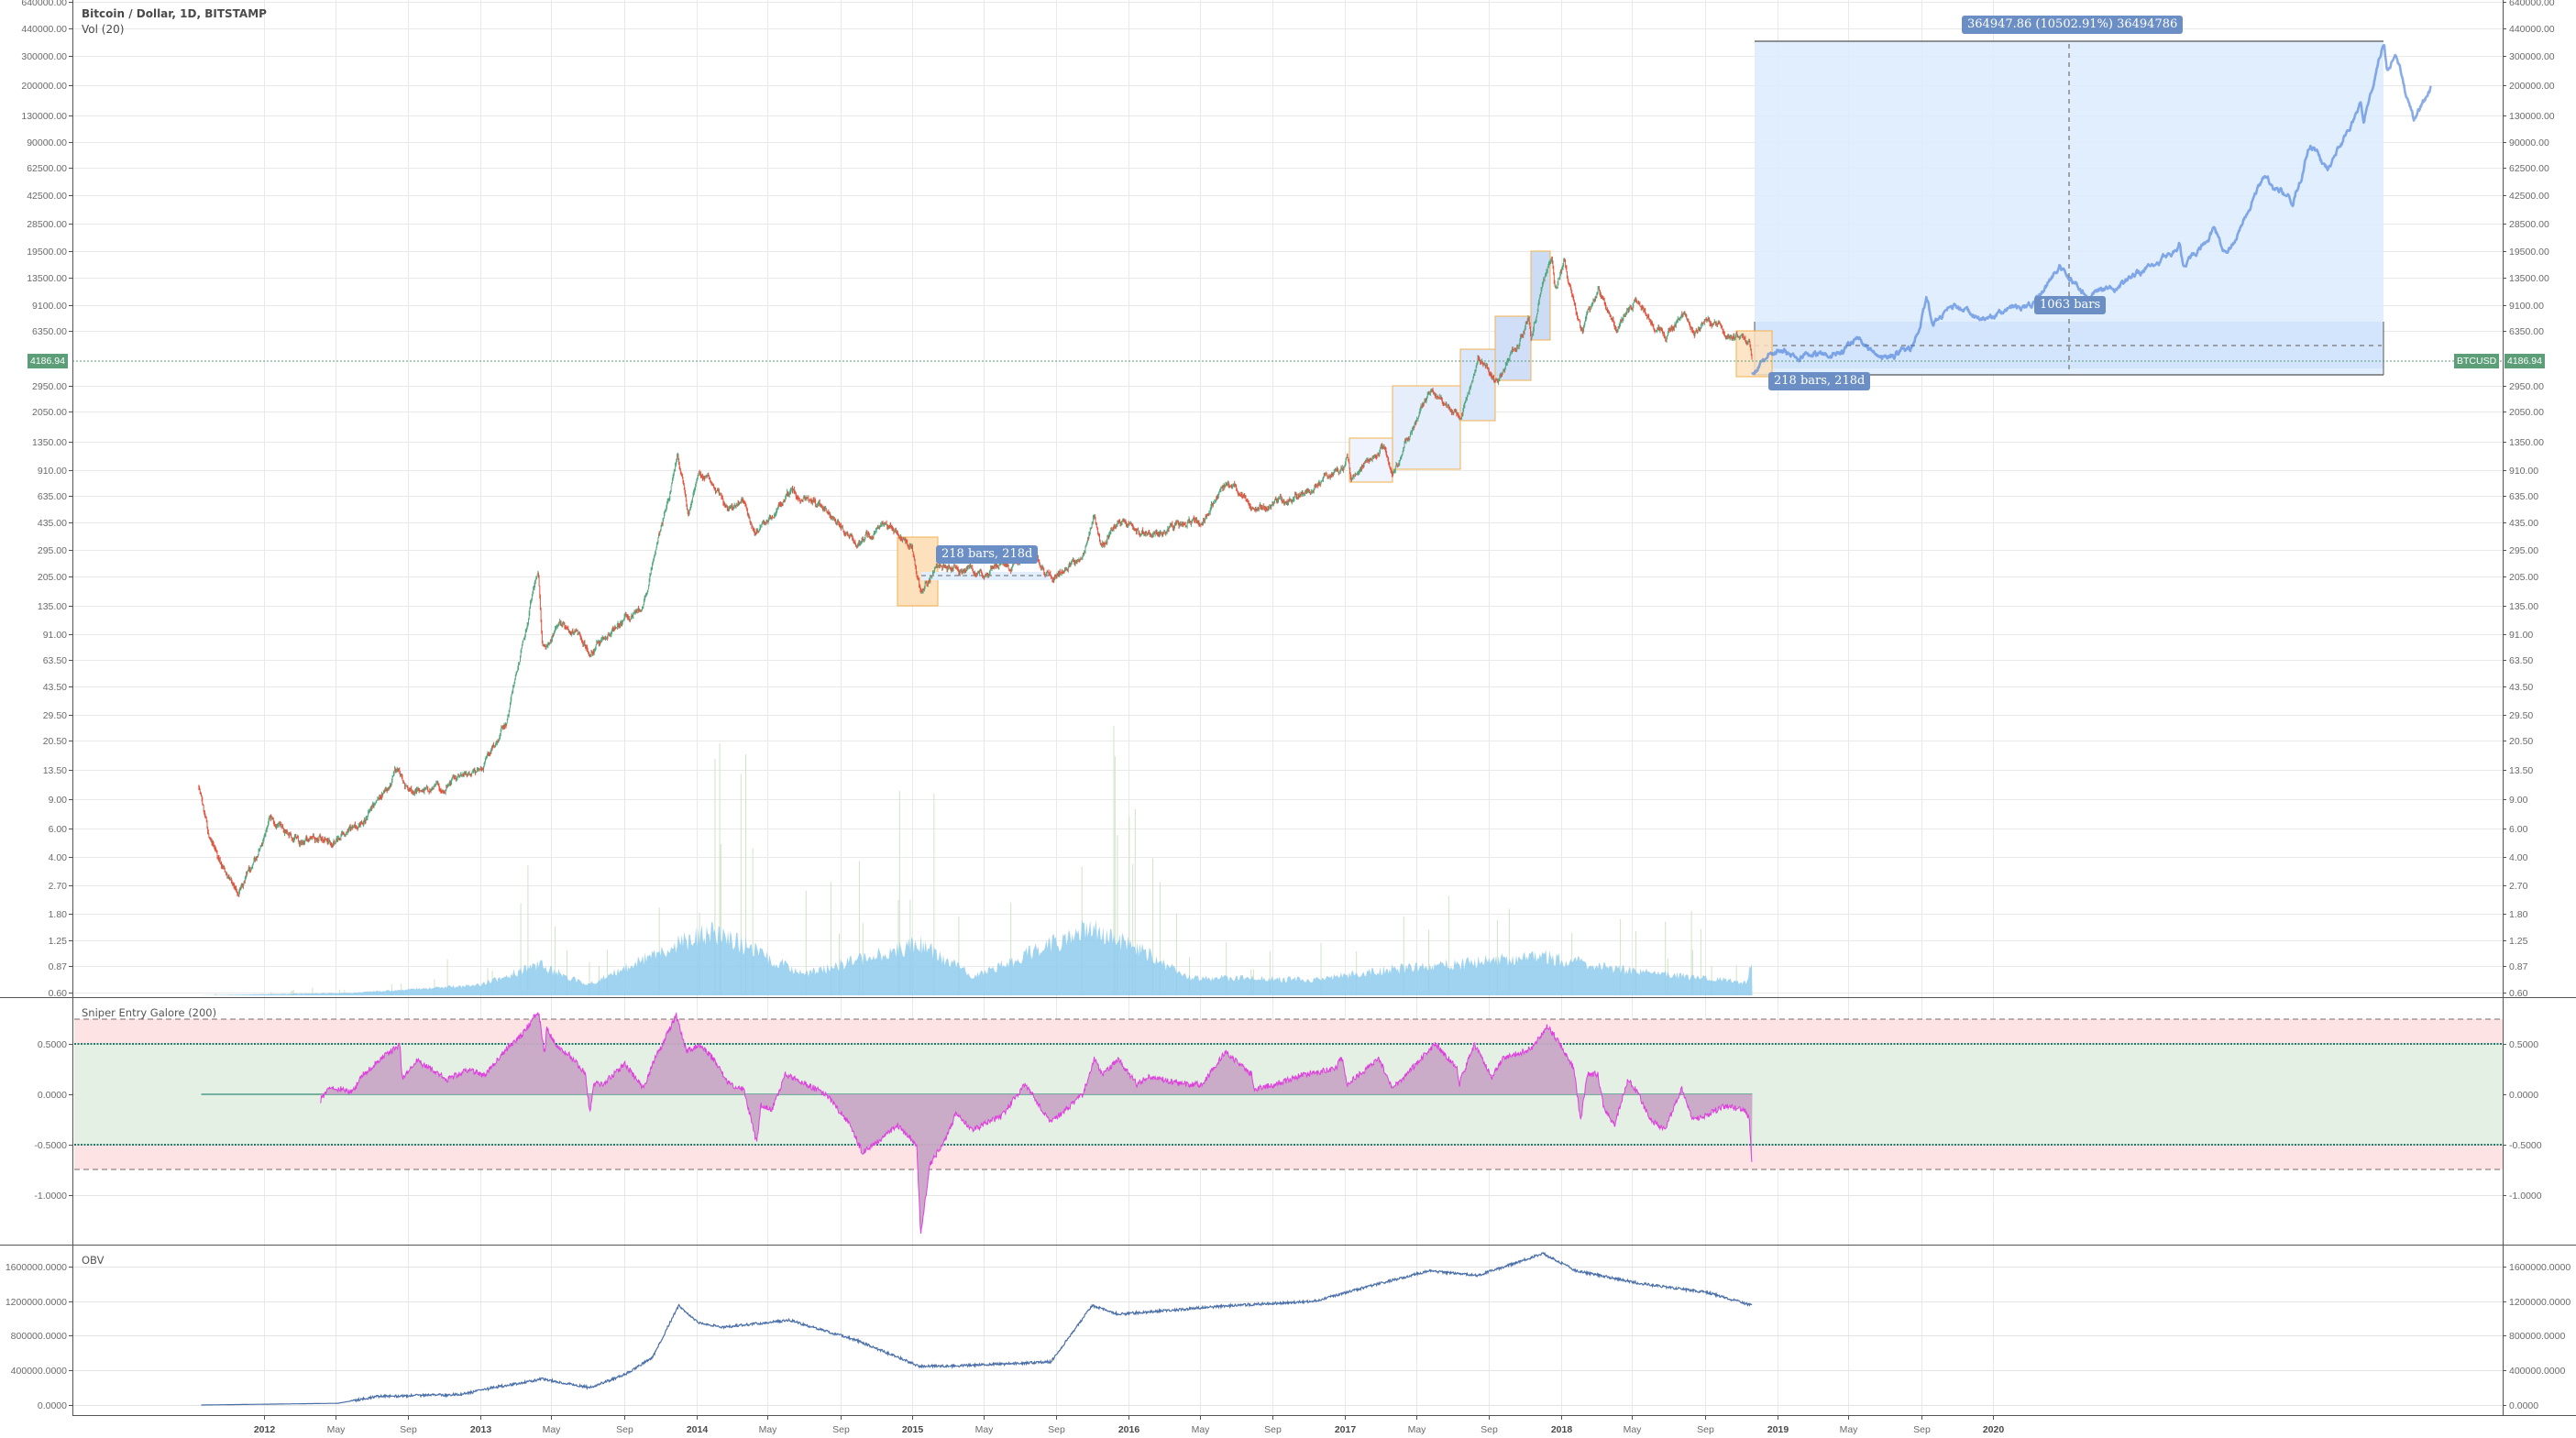 This screenshot has width=2576, height=1438. What do you see at coordinates (2532, 86) in the screenshot?
I see `right-price-label: 200000.00` at bounding box center [2532, 86].